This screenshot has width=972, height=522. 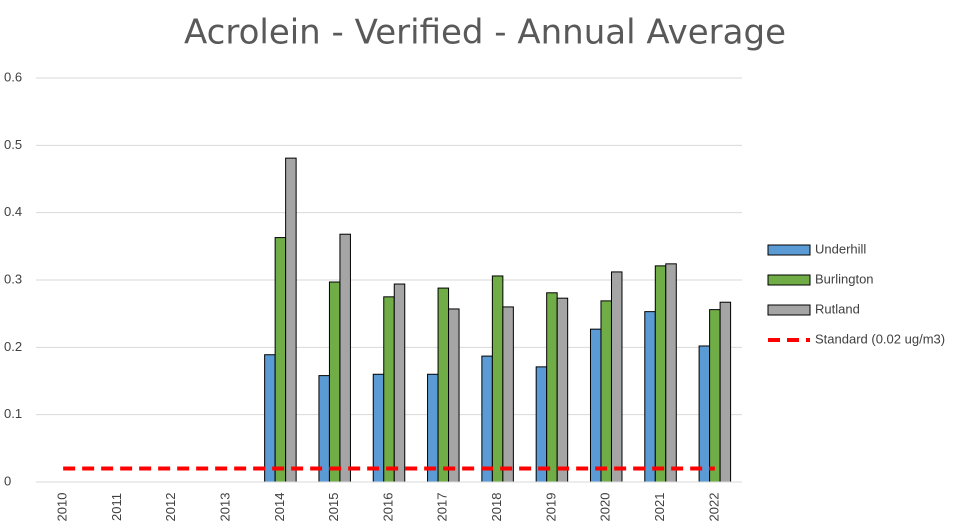 I want to click on y-tick-label: 0.4, so click(x=13, y=211).